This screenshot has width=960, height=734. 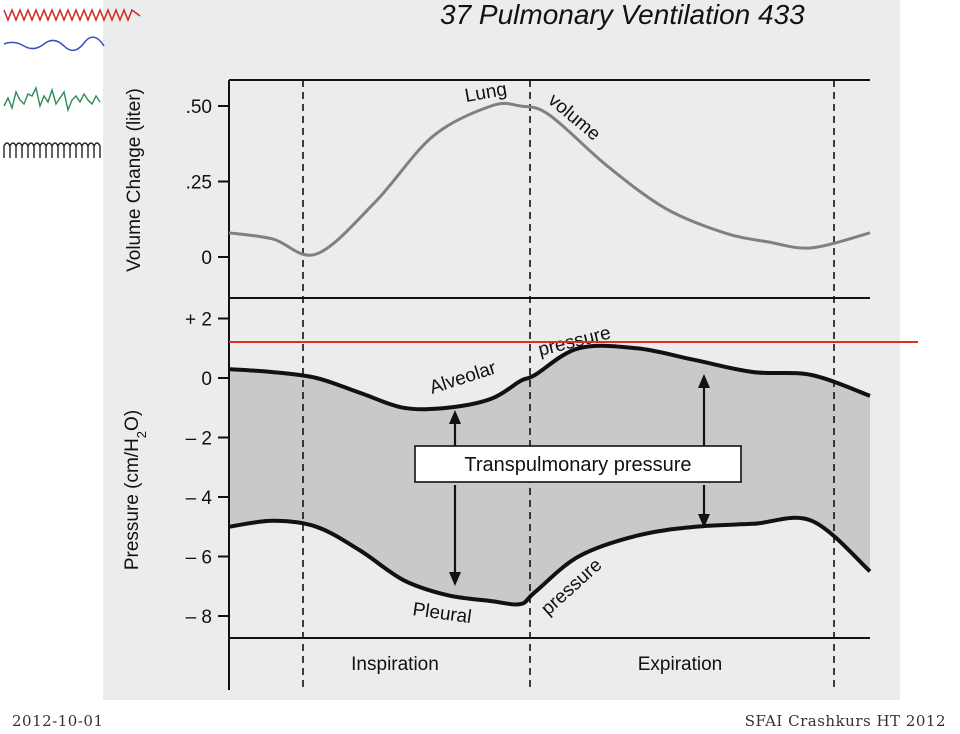 I want to click on series-lung-volume-line, so click(x=549, y=179).